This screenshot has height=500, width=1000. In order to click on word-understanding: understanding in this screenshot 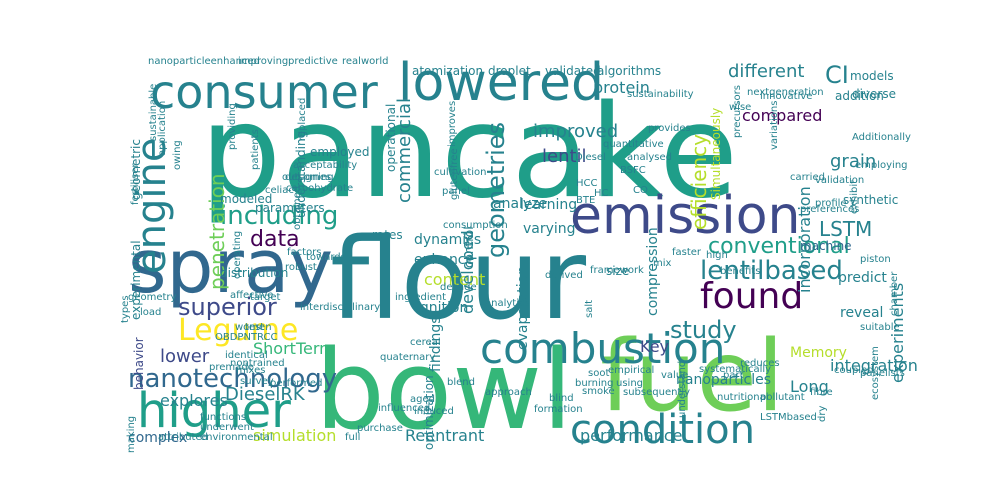, I will do `click(301, 174)`.